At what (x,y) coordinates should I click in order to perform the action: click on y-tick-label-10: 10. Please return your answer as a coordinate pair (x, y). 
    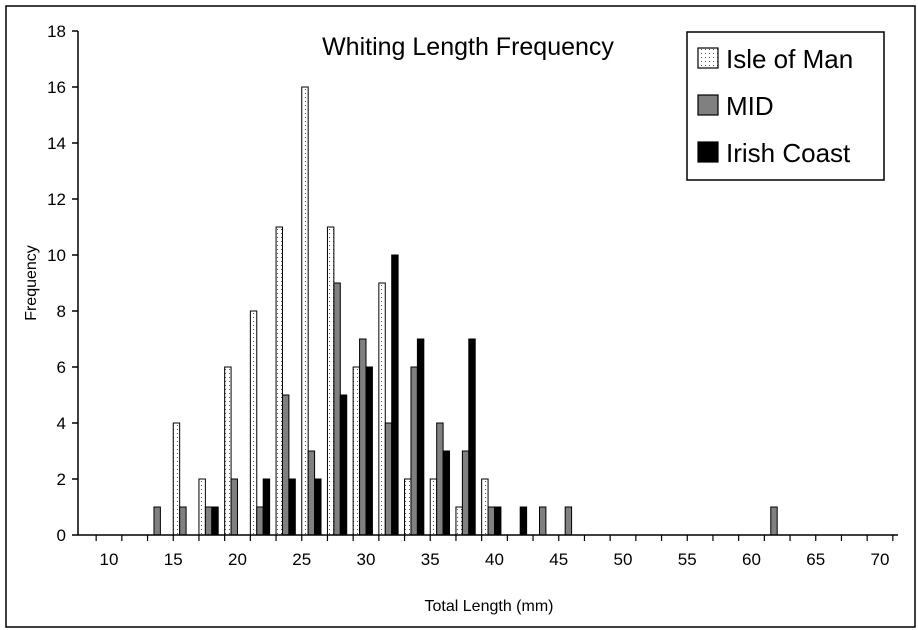
    Looking at the image, I should click on (56, 255).